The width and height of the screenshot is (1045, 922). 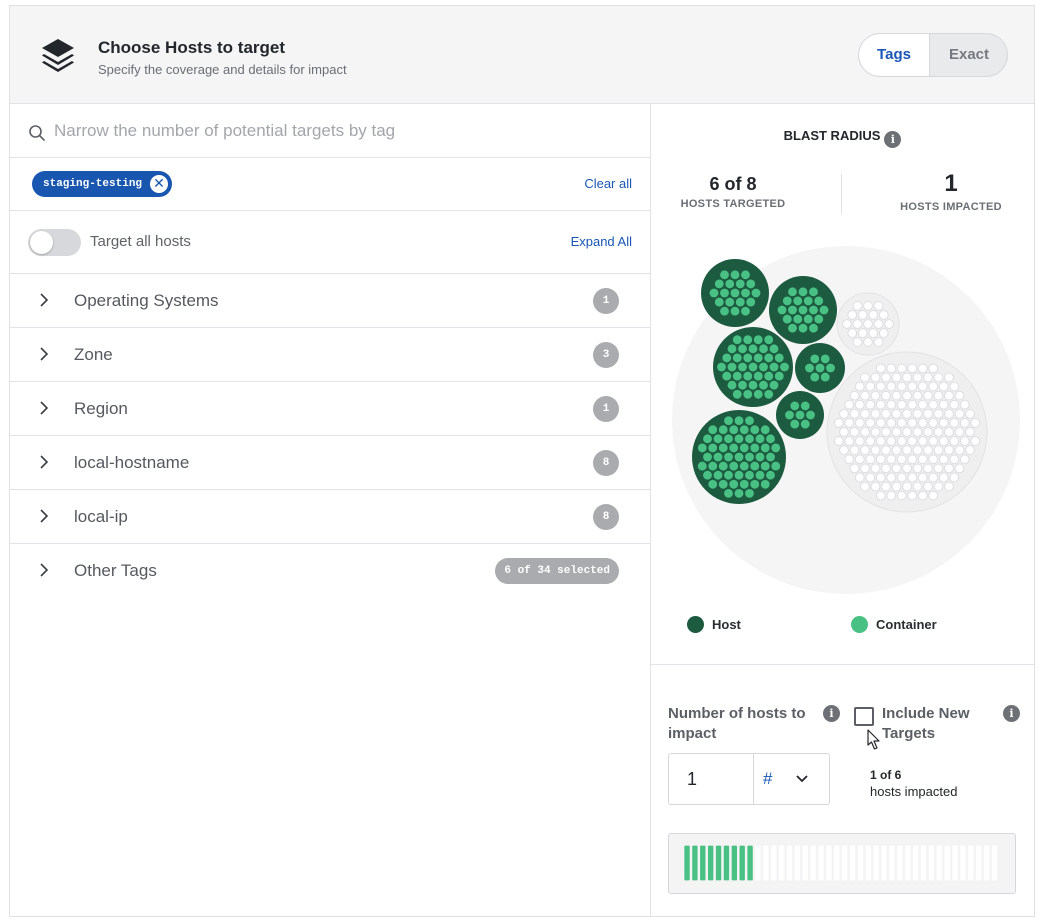 What do you see at coordinates (714, 624) in the screenshot?
I see `legend-host: Host` at bounding box center [714, 624].